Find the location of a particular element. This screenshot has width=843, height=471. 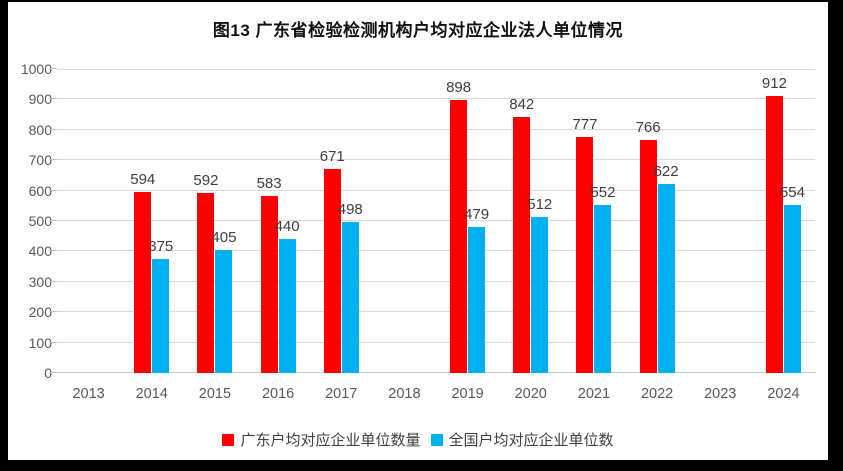

data-label-guangdong-2014: 594 is located at coordinates (143, 180).